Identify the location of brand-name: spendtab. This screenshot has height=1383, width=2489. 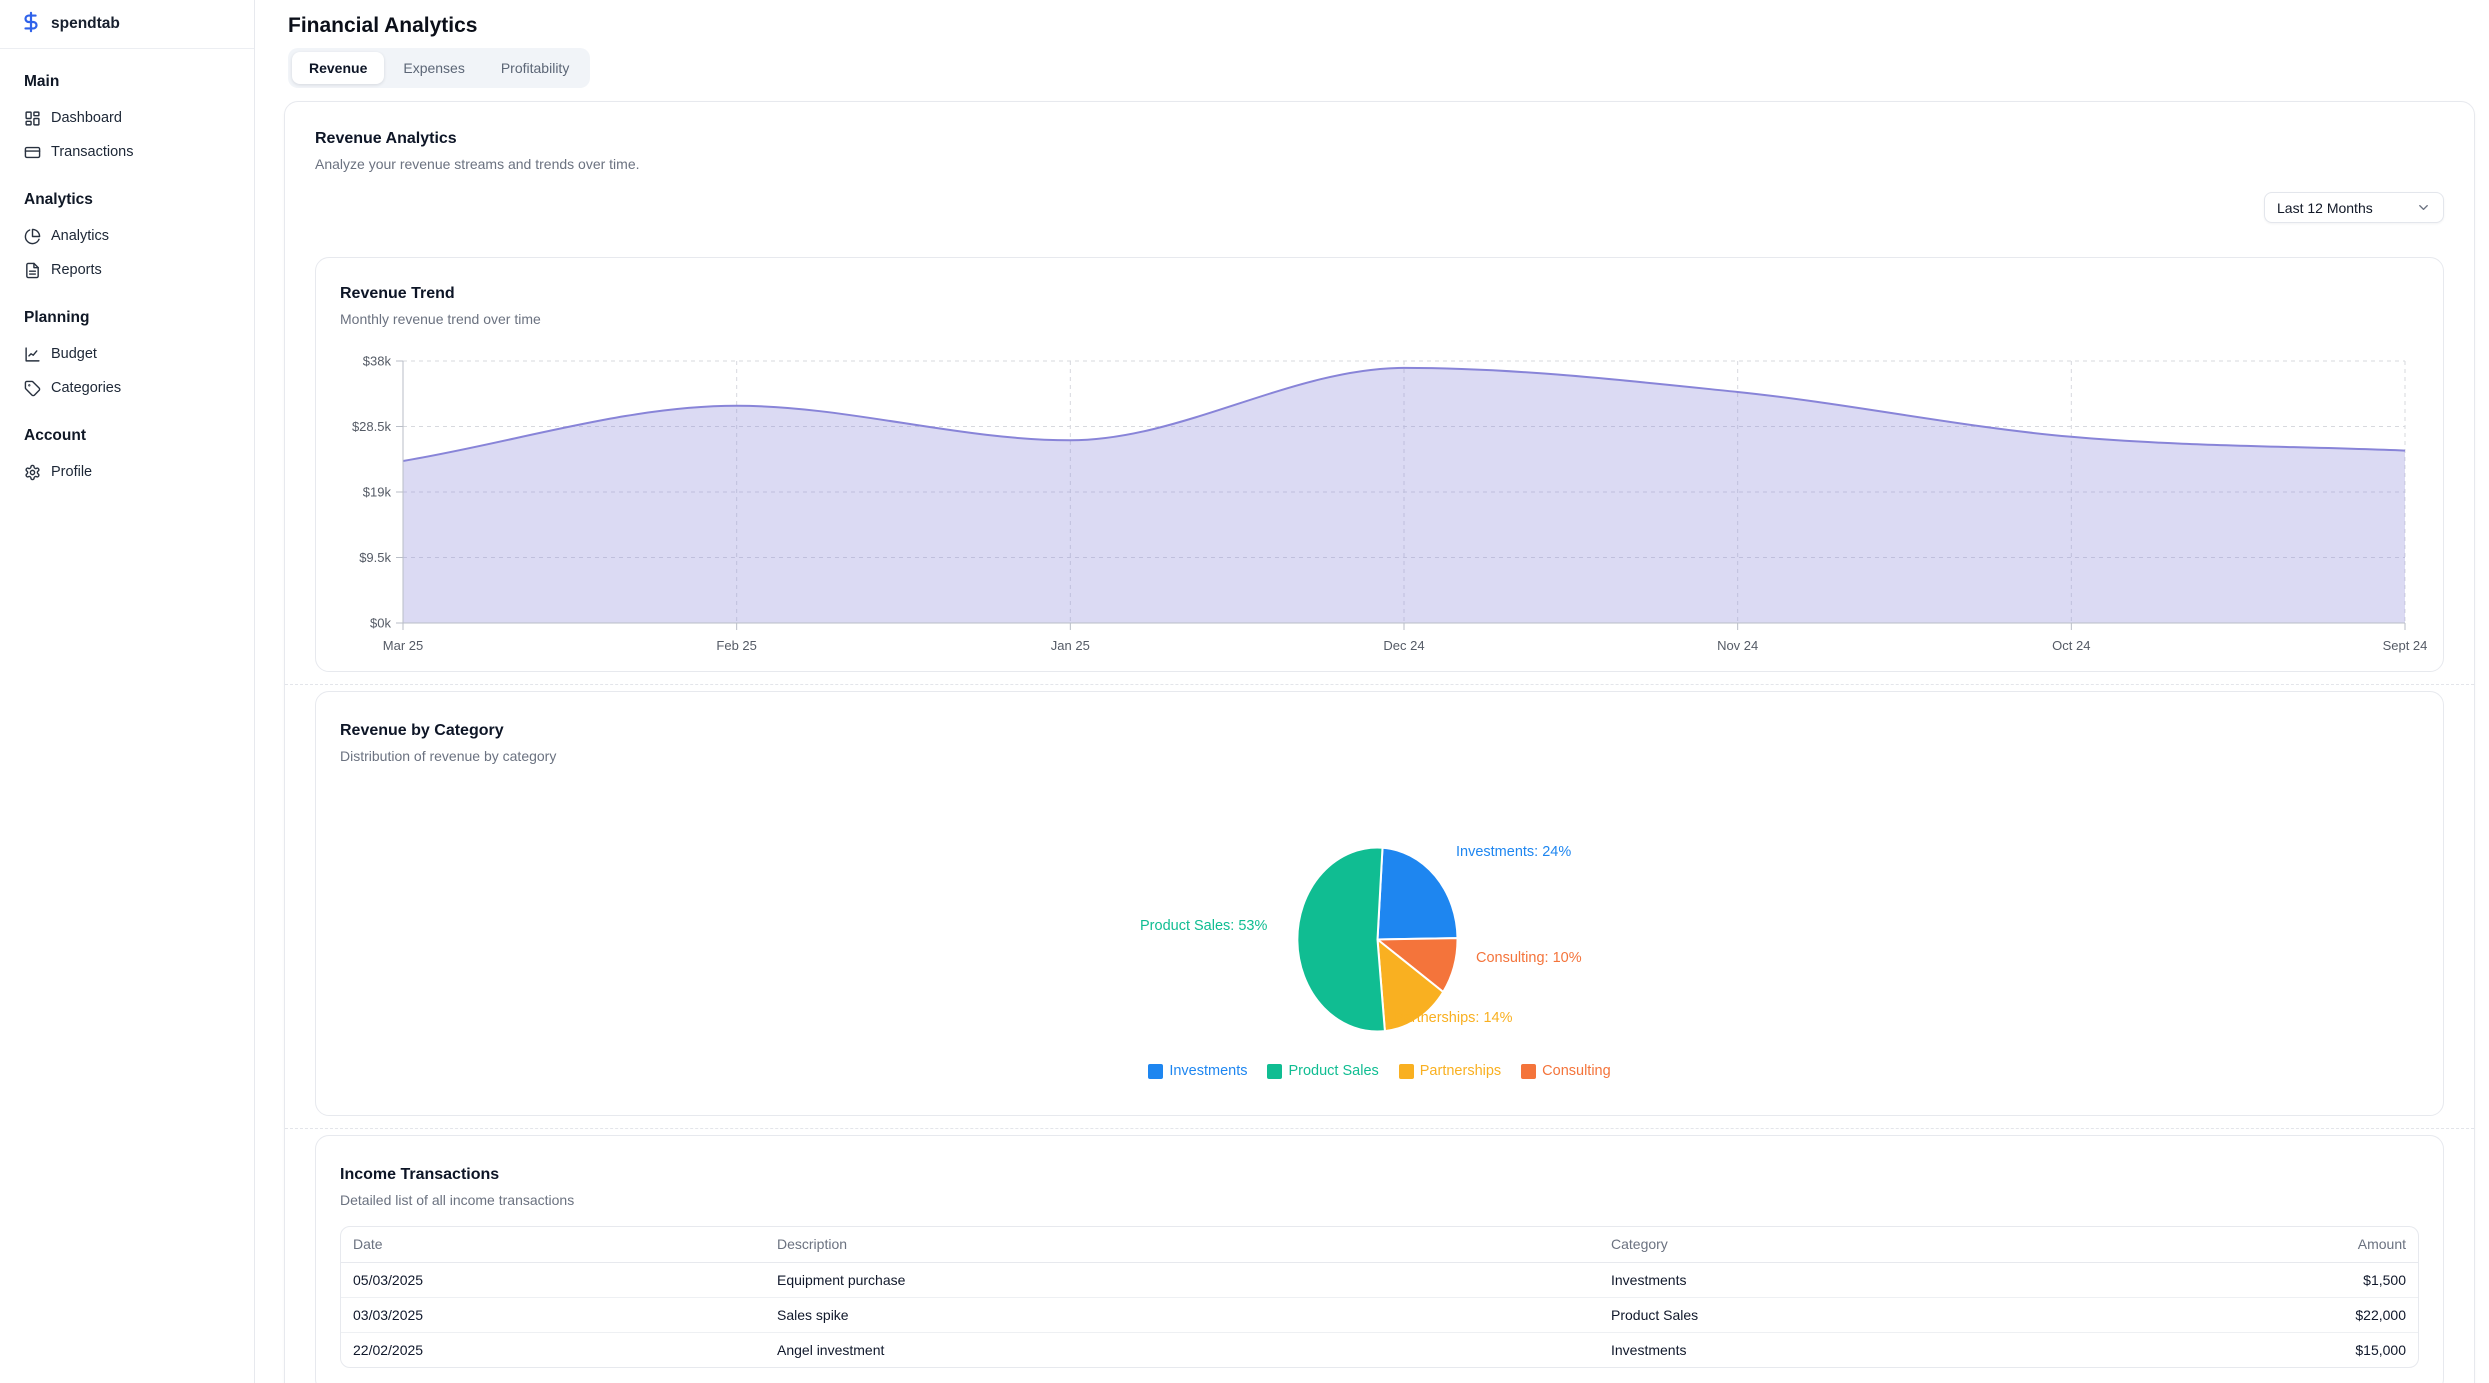
(85, 23).